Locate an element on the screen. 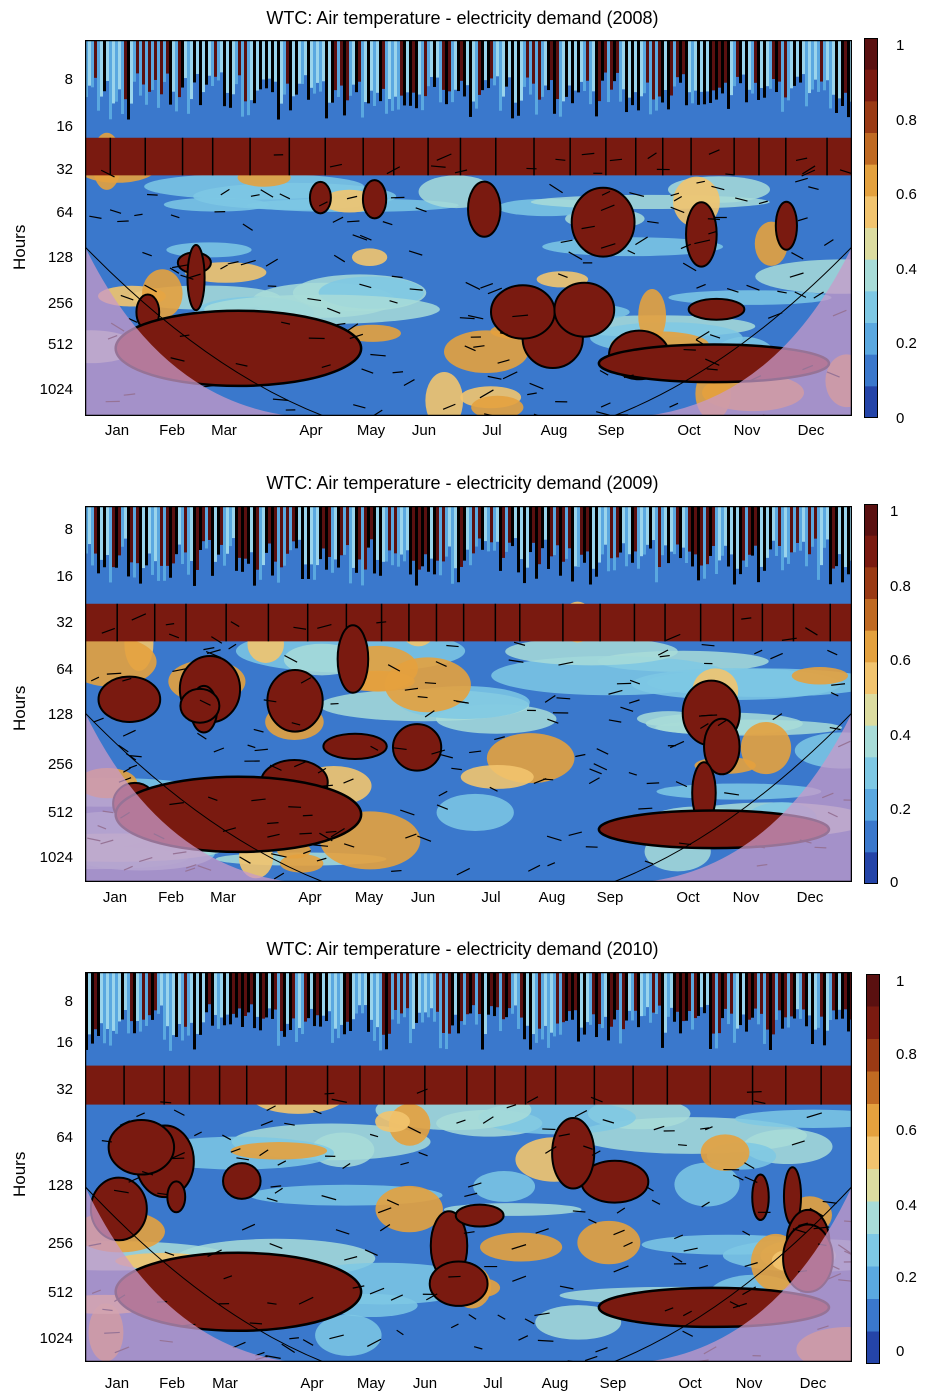 The height and width of the screenshot is (1395, 925). x-tick: Oct is located at coordinates (690, 1383).